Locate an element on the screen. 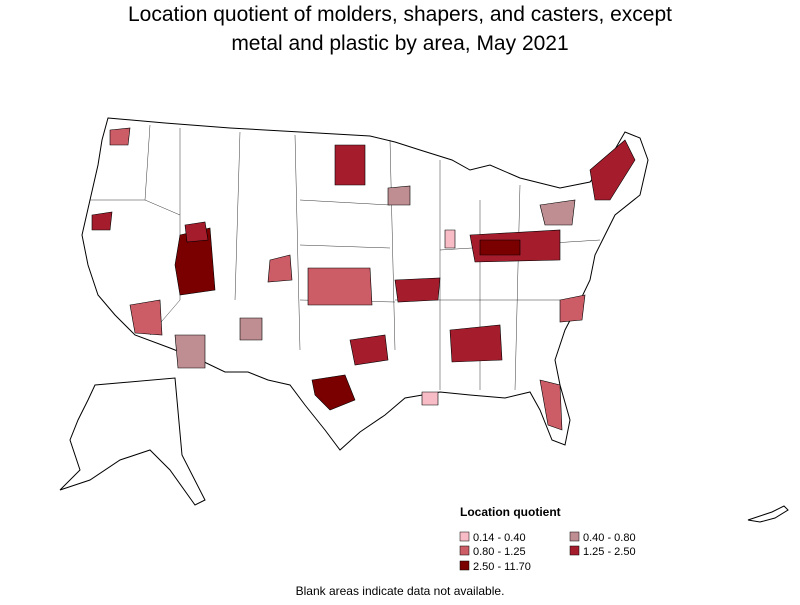  footnote: Blank areas indicate data not available. is located at coordinates (400, 591).